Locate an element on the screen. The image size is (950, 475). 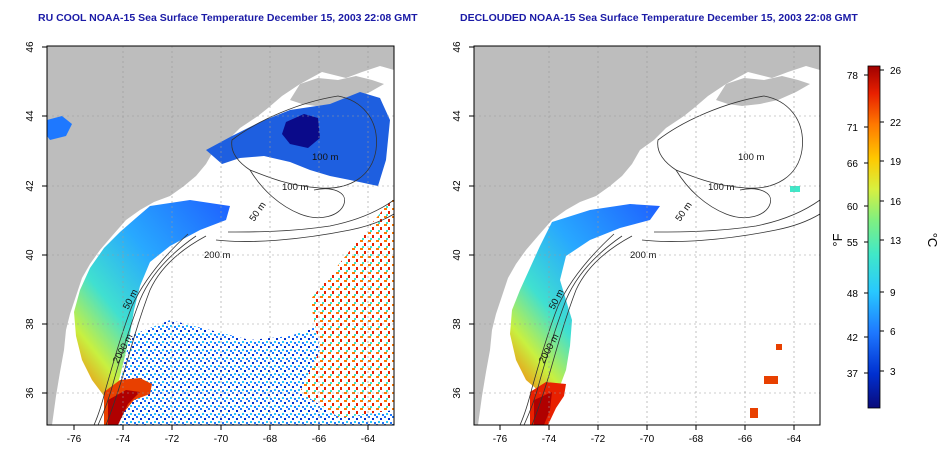
sst-gulf-stream-speckle is located at coordinates (347, 307).